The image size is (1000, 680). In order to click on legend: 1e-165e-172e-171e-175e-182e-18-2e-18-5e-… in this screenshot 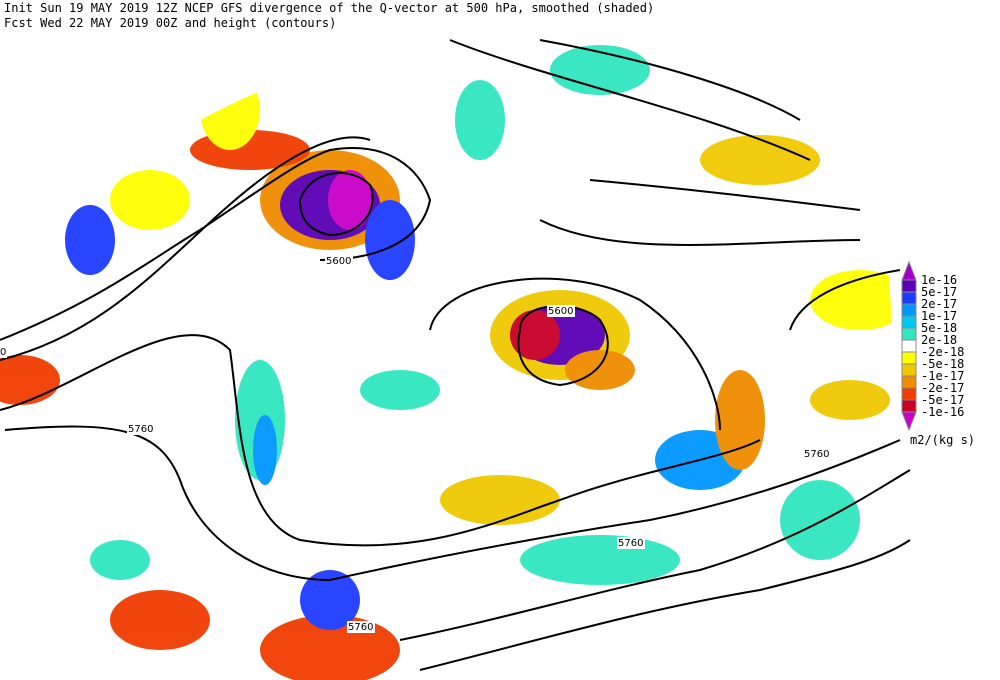, I will do `click(938, 353)`.